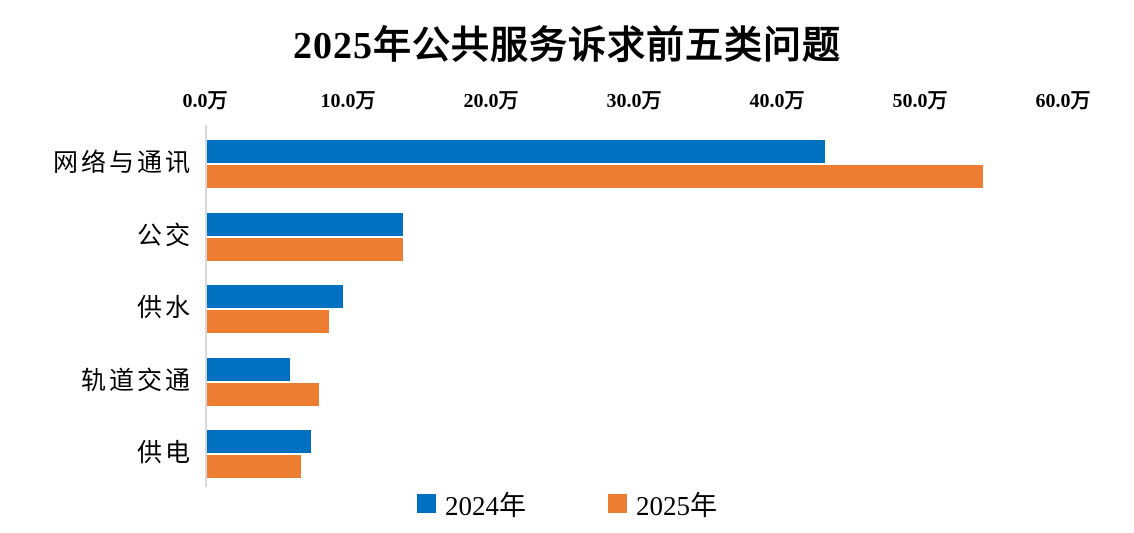 This screenshot has height=533, width=1134. Describe the element at coordinates (676, 506) in the screenshot. I see `legend-label-1: 2025年` at that location.